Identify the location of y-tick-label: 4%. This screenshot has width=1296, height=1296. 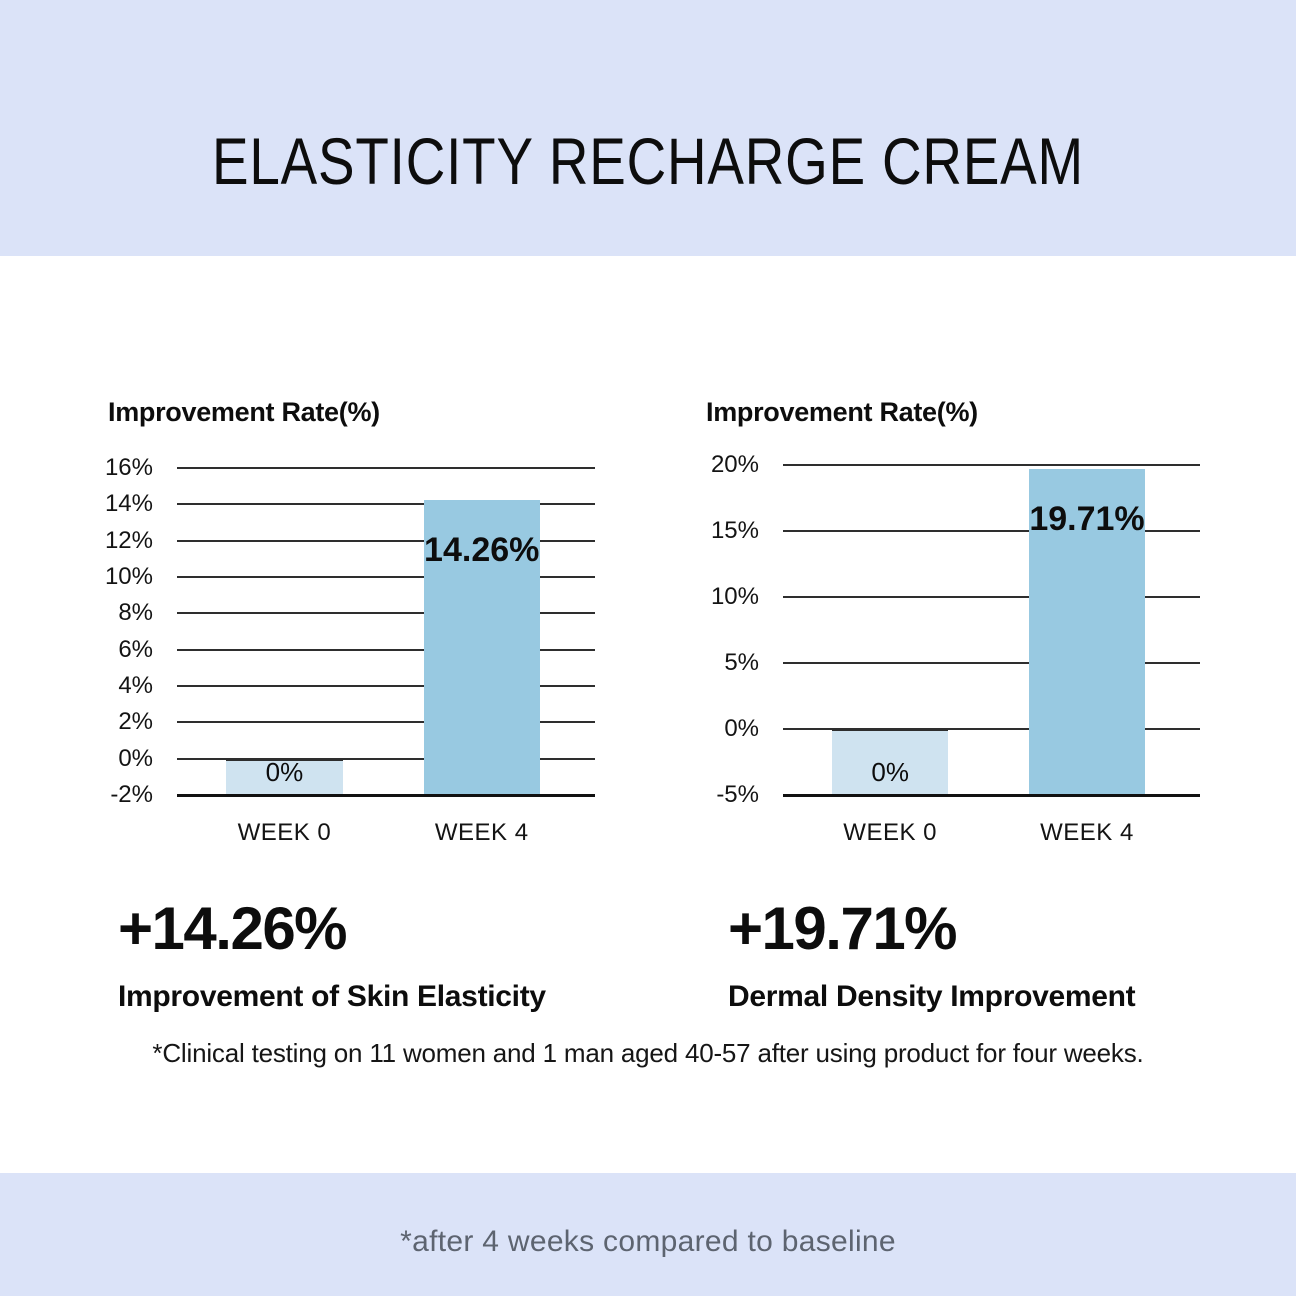
(135, 685).